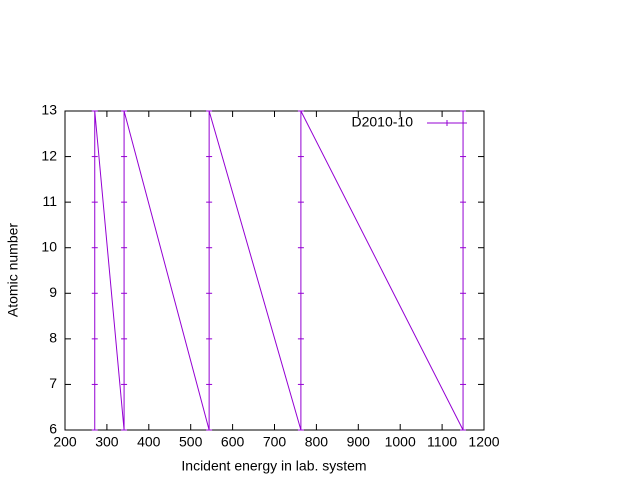 This screenshot has height=480, width=640. Describe the element at coordinates (53, 383) in the screenshot. I see `y-tick-label: 7` at that location.